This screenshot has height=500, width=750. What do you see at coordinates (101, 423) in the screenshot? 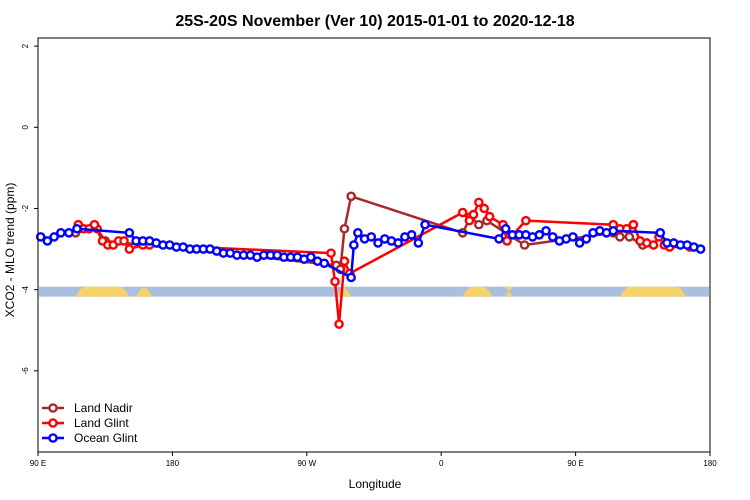
I see `legend-label: Land Glint` at bounding box center [101, 423].